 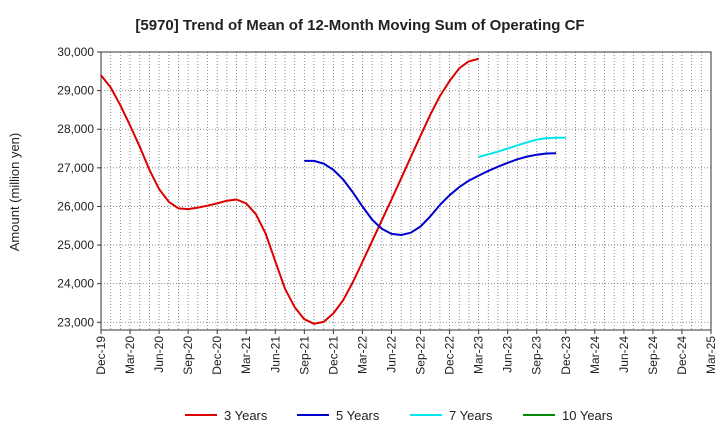 What do you see at coordinates (75, 52) in the screenshot?
I see `y-tick-label: 30,000` at bounding box center [75, 52].